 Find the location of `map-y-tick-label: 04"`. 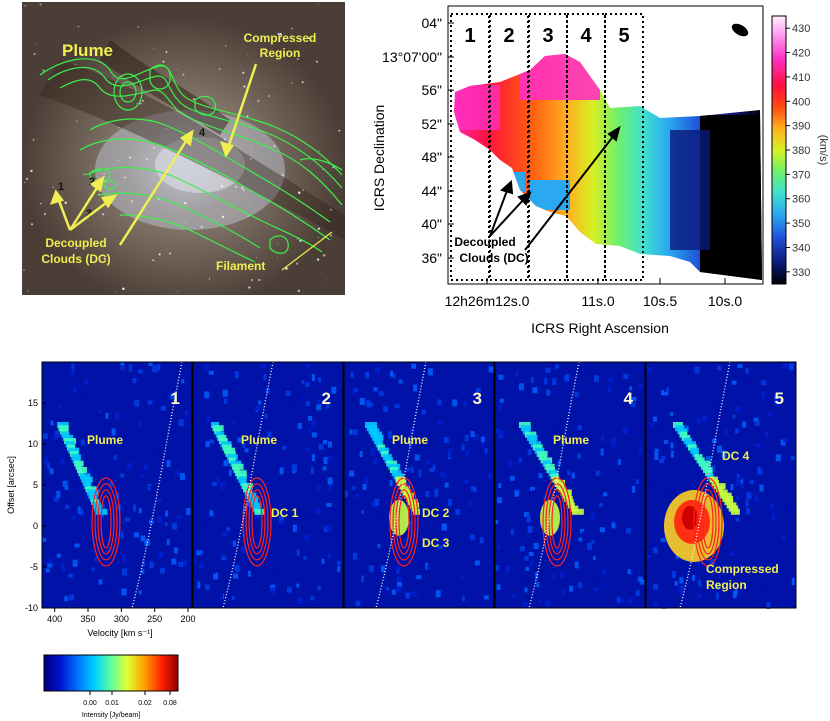

map-y-tick-label: 04" is located at coordinates (431, 23).